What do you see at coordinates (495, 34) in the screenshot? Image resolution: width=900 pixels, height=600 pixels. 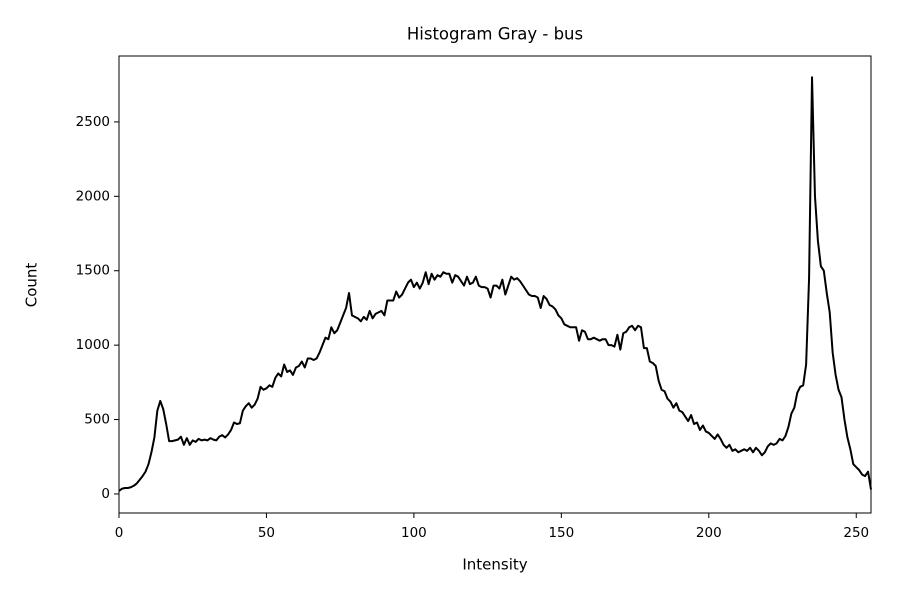 I see `chart-title: Histogram Gray - bus` at bounding box center [495, 34].